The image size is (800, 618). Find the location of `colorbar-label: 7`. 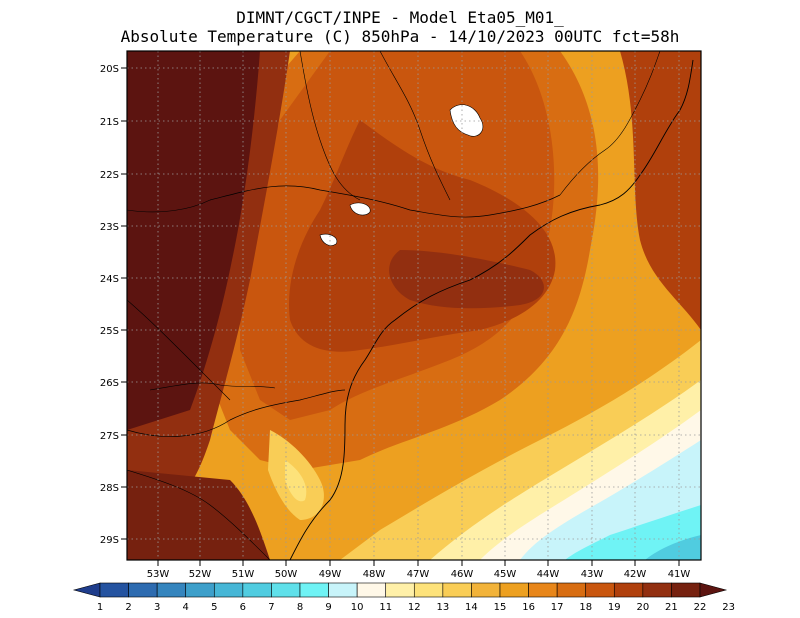

colorbar-label: 7 is located at coordinates (271, 607).